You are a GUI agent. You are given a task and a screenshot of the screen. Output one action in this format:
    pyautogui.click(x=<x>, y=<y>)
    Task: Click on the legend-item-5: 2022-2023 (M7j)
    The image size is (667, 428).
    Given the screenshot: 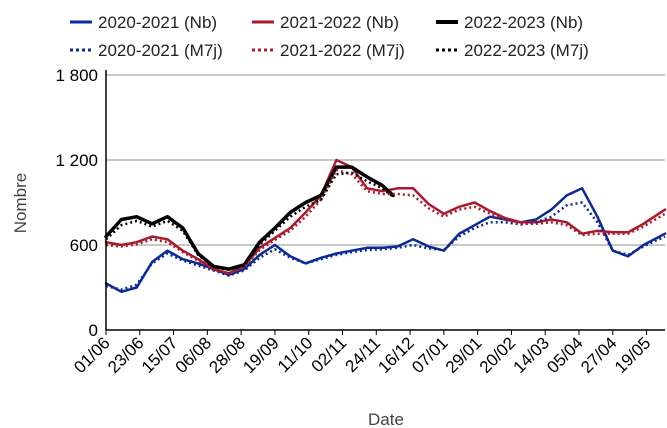 What is the action you would take?
    pyautogui.click(x=512, y=50)
    